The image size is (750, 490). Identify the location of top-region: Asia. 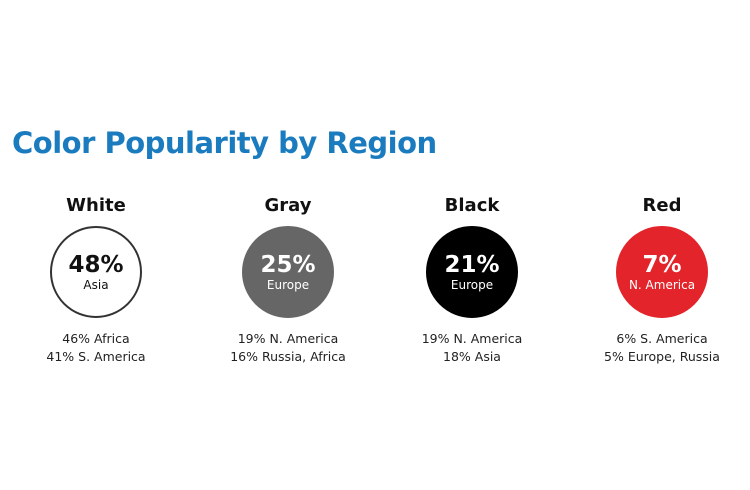
(96, 284).